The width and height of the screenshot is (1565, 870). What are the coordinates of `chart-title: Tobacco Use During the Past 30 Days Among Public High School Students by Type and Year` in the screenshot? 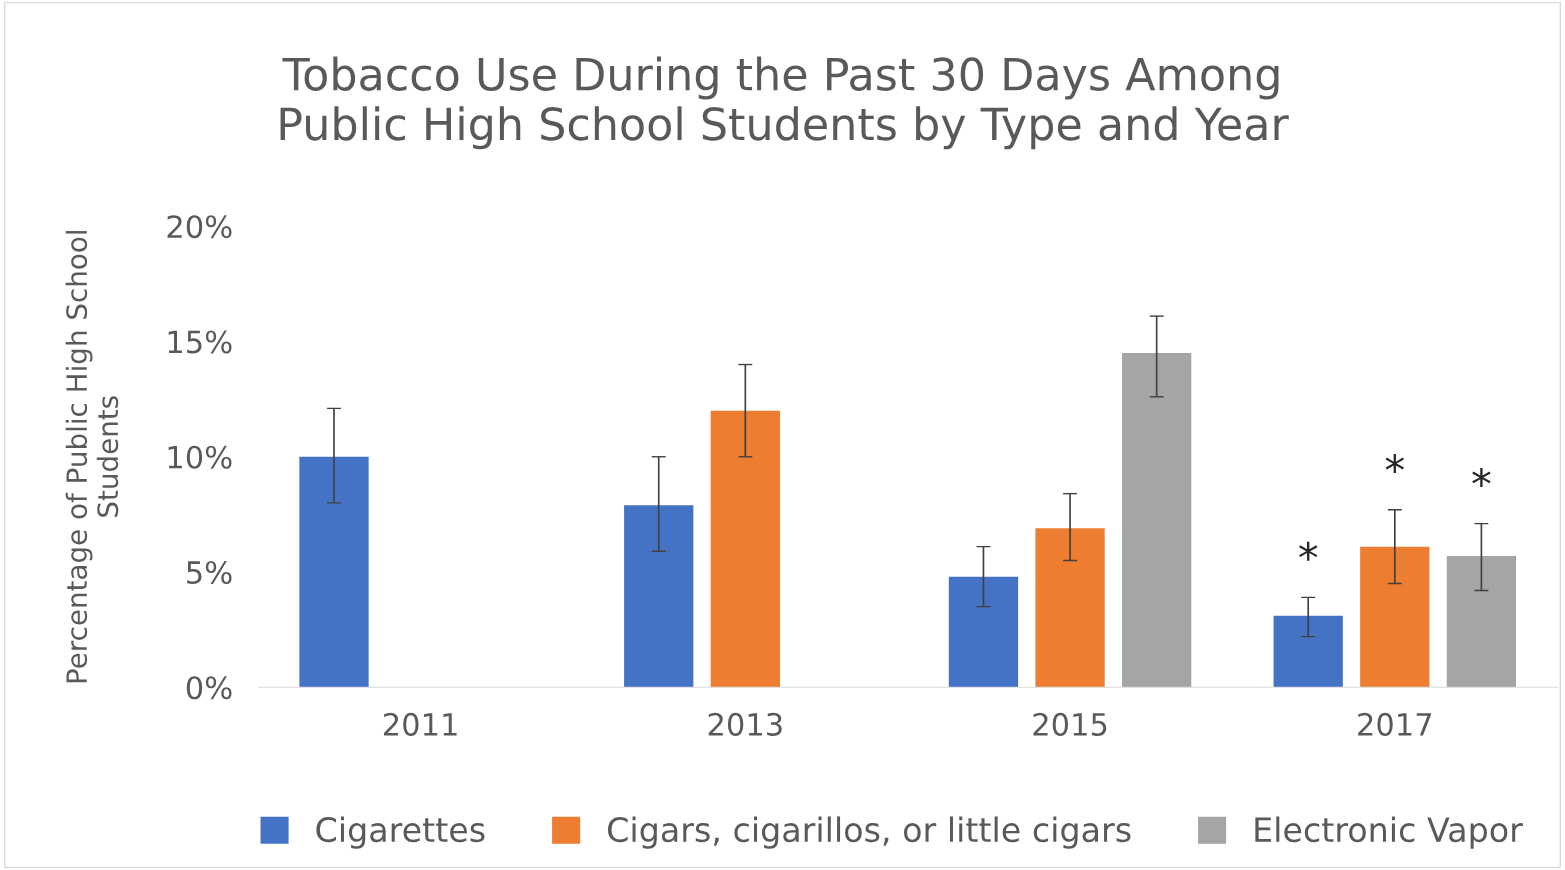 It's located at (784, 103).